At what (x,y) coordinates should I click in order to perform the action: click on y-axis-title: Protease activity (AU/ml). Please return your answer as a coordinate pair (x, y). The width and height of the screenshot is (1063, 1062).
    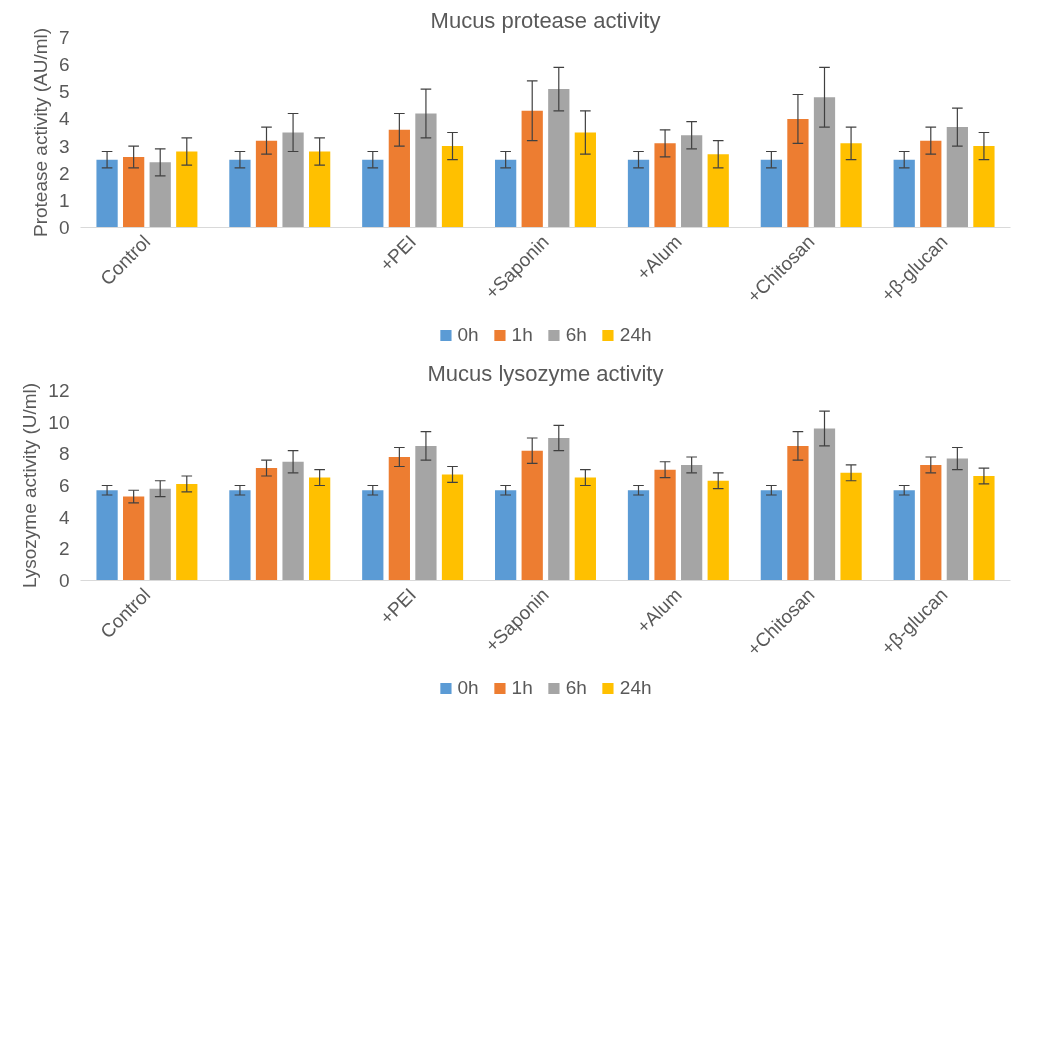
    Looking at the image, I should click on (40, 132).